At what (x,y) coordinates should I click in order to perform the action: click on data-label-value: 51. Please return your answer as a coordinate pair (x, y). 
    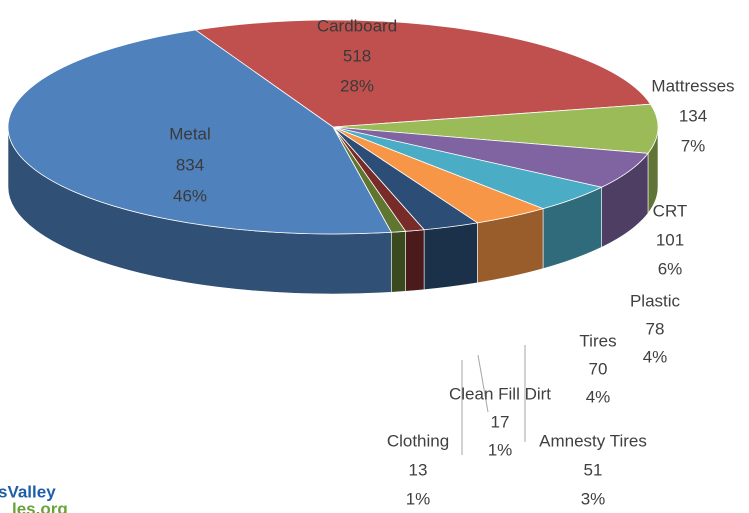
    Looking at the image, I should click on (593, 469).